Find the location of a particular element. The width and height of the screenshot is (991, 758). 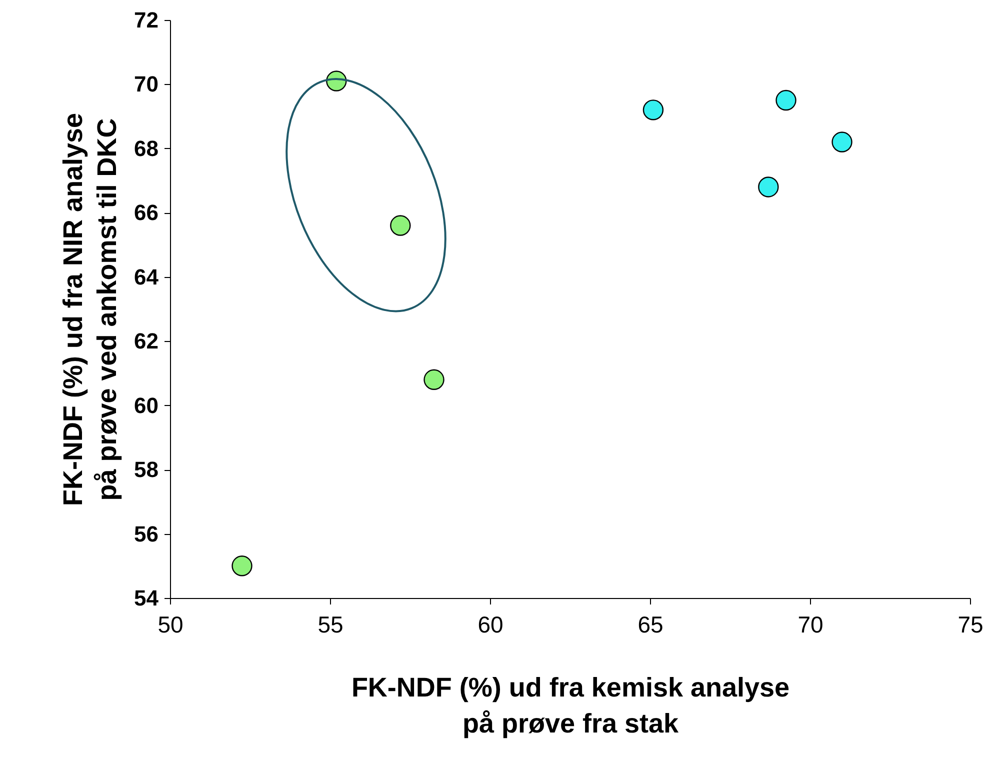

x-tick-label: 50 is located at coordinates (171, 625).